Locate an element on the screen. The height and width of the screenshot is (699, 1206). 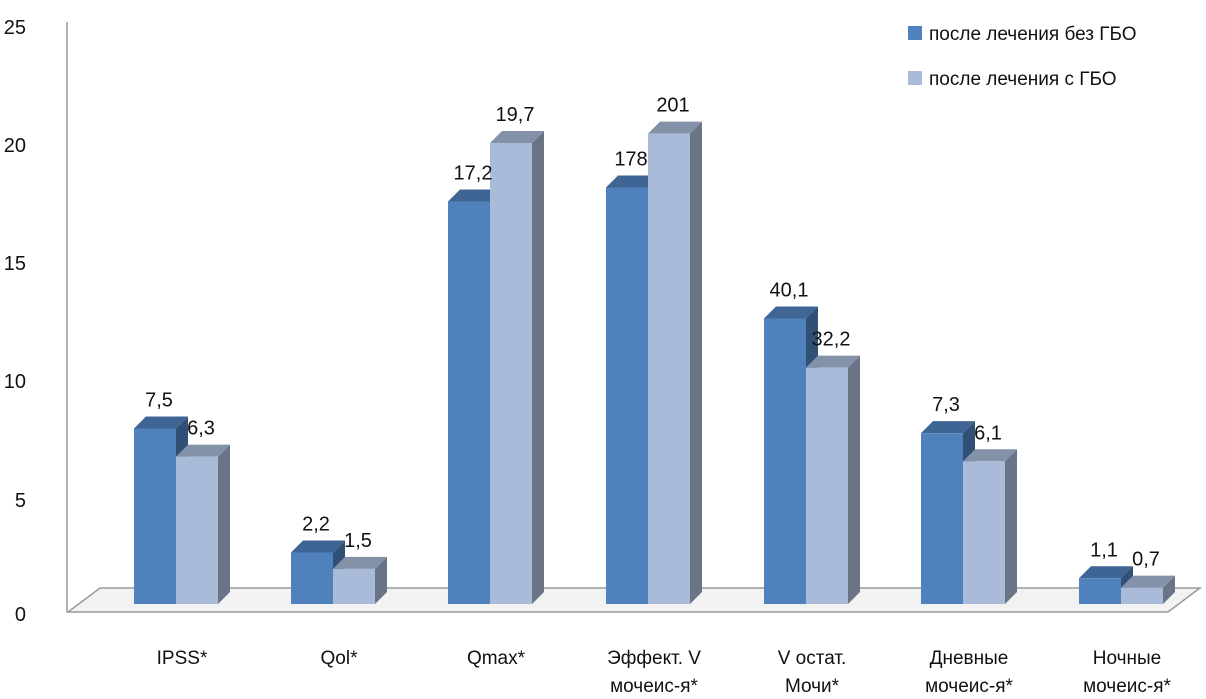
x-tick-label: V остат. Мочи* is located at coordinates (812, 672).